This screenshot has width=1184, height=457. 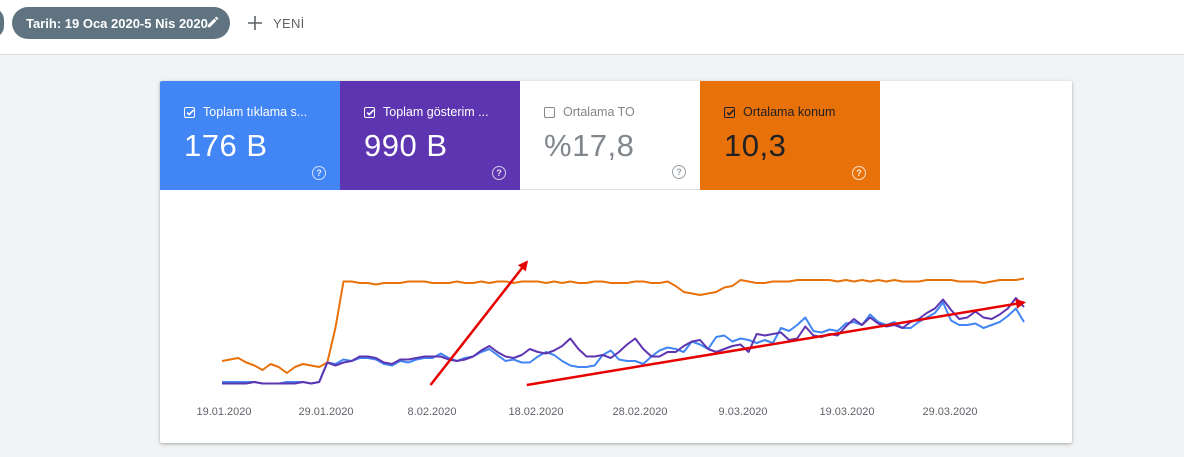 I want to click on metric-tile-position: Ortalama konum 10,3 ?, so click(x=790, y=135).